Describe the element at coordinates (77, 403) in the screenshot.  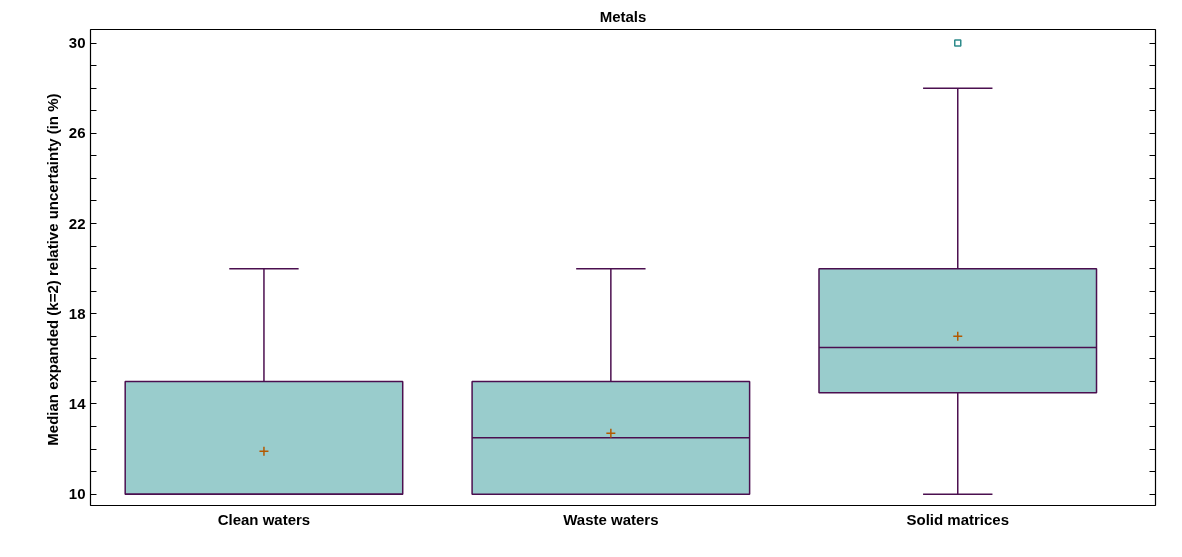
I see `y-tick-label: 14` at that location.